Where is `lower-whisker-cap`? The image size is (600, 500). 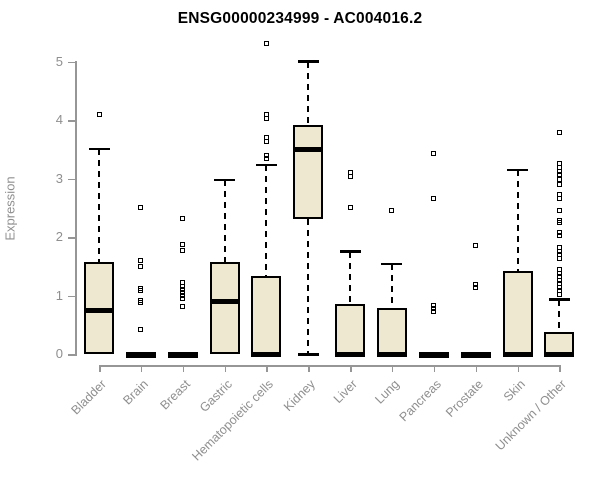
lower-whisker-cap is located at coordinates (308, 354).